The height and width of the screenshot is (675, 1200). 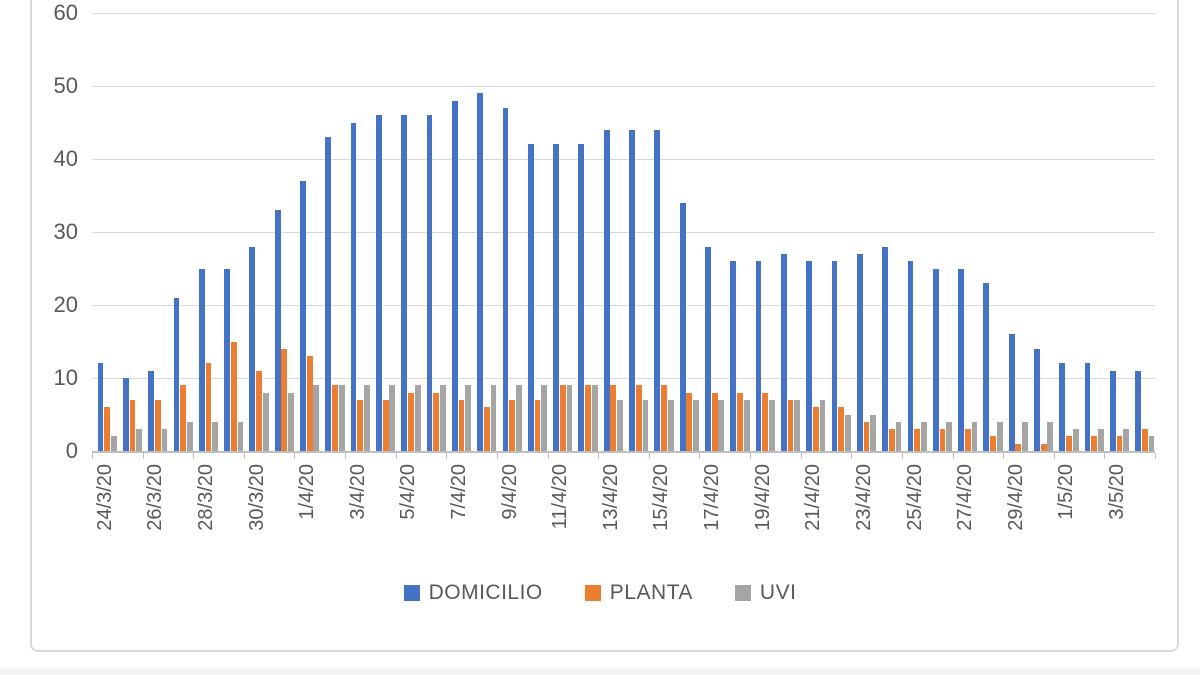 I want to click on x-axis-label: 28/3/20, so click(x=205, y=497).